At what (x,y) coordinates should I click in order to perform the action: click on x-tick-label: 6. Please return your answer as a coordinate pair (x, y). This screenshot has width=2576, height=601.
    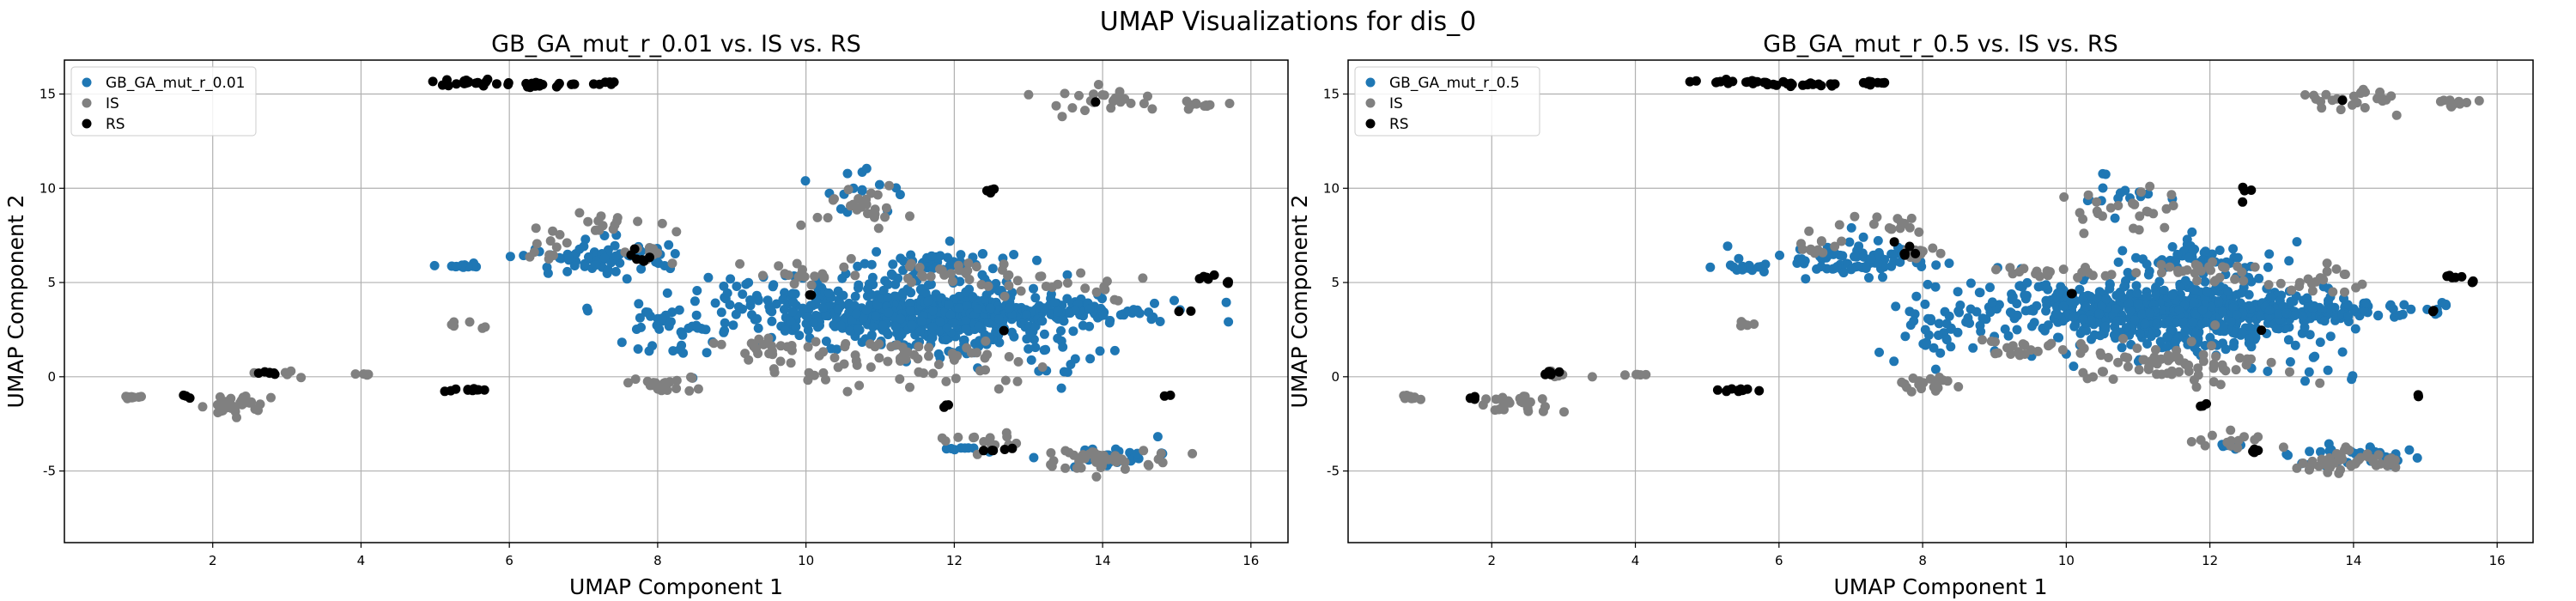
    Looking at the image, I should click on (1779, 560).